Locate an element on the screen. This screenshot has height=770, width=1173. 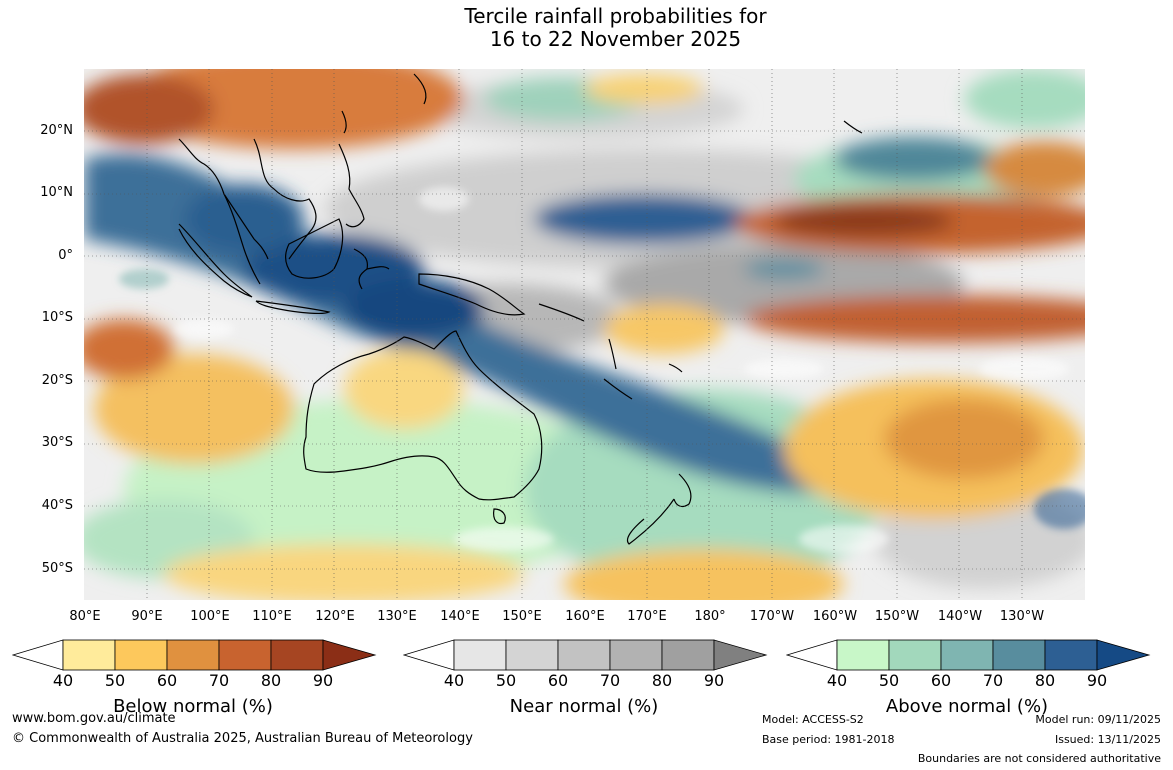
lon-label-130e: 130°E is located at coordinates (397, 616).